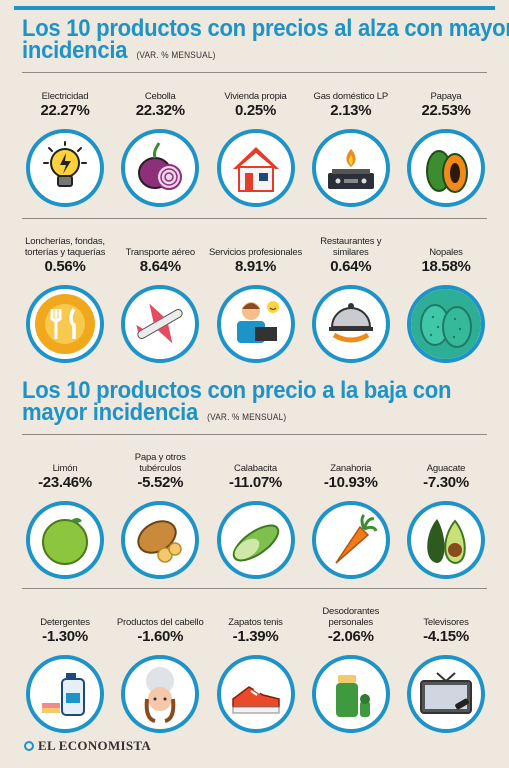  I want to click on detergent-icon, so click(65, 694).